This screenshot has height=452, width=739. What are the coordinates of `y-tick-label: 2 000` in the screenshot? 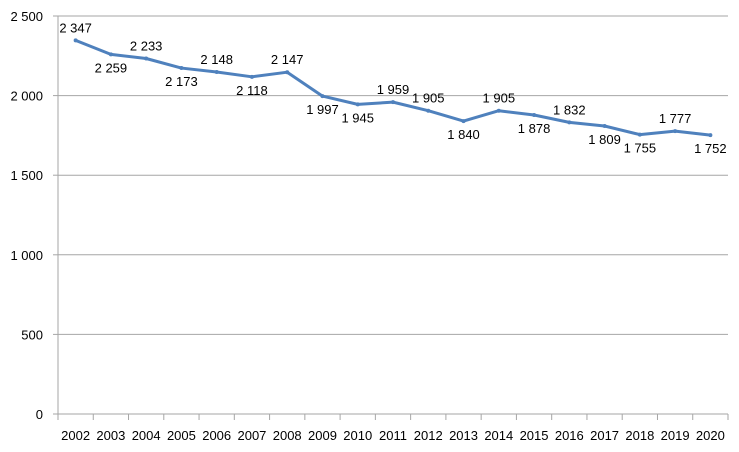 It's located at (26, 96).